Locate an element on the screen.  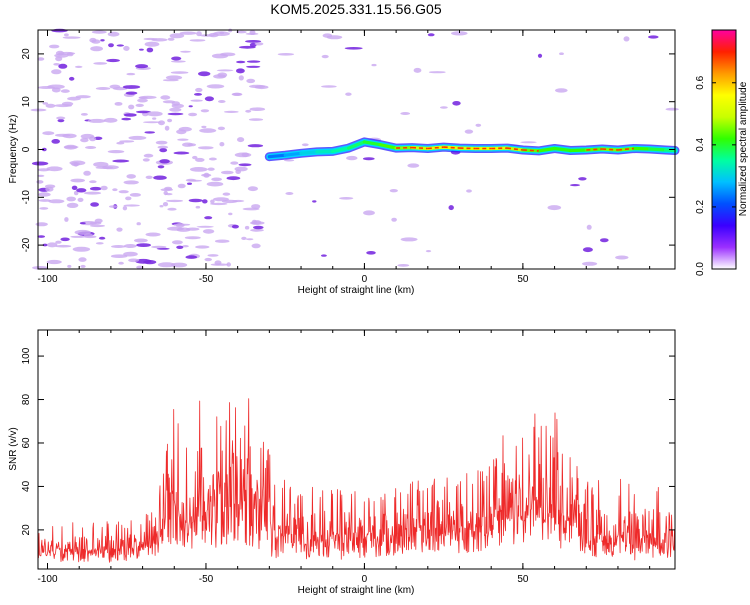
snr-y-tick-label: 100 is located at coordinates (26, 355).